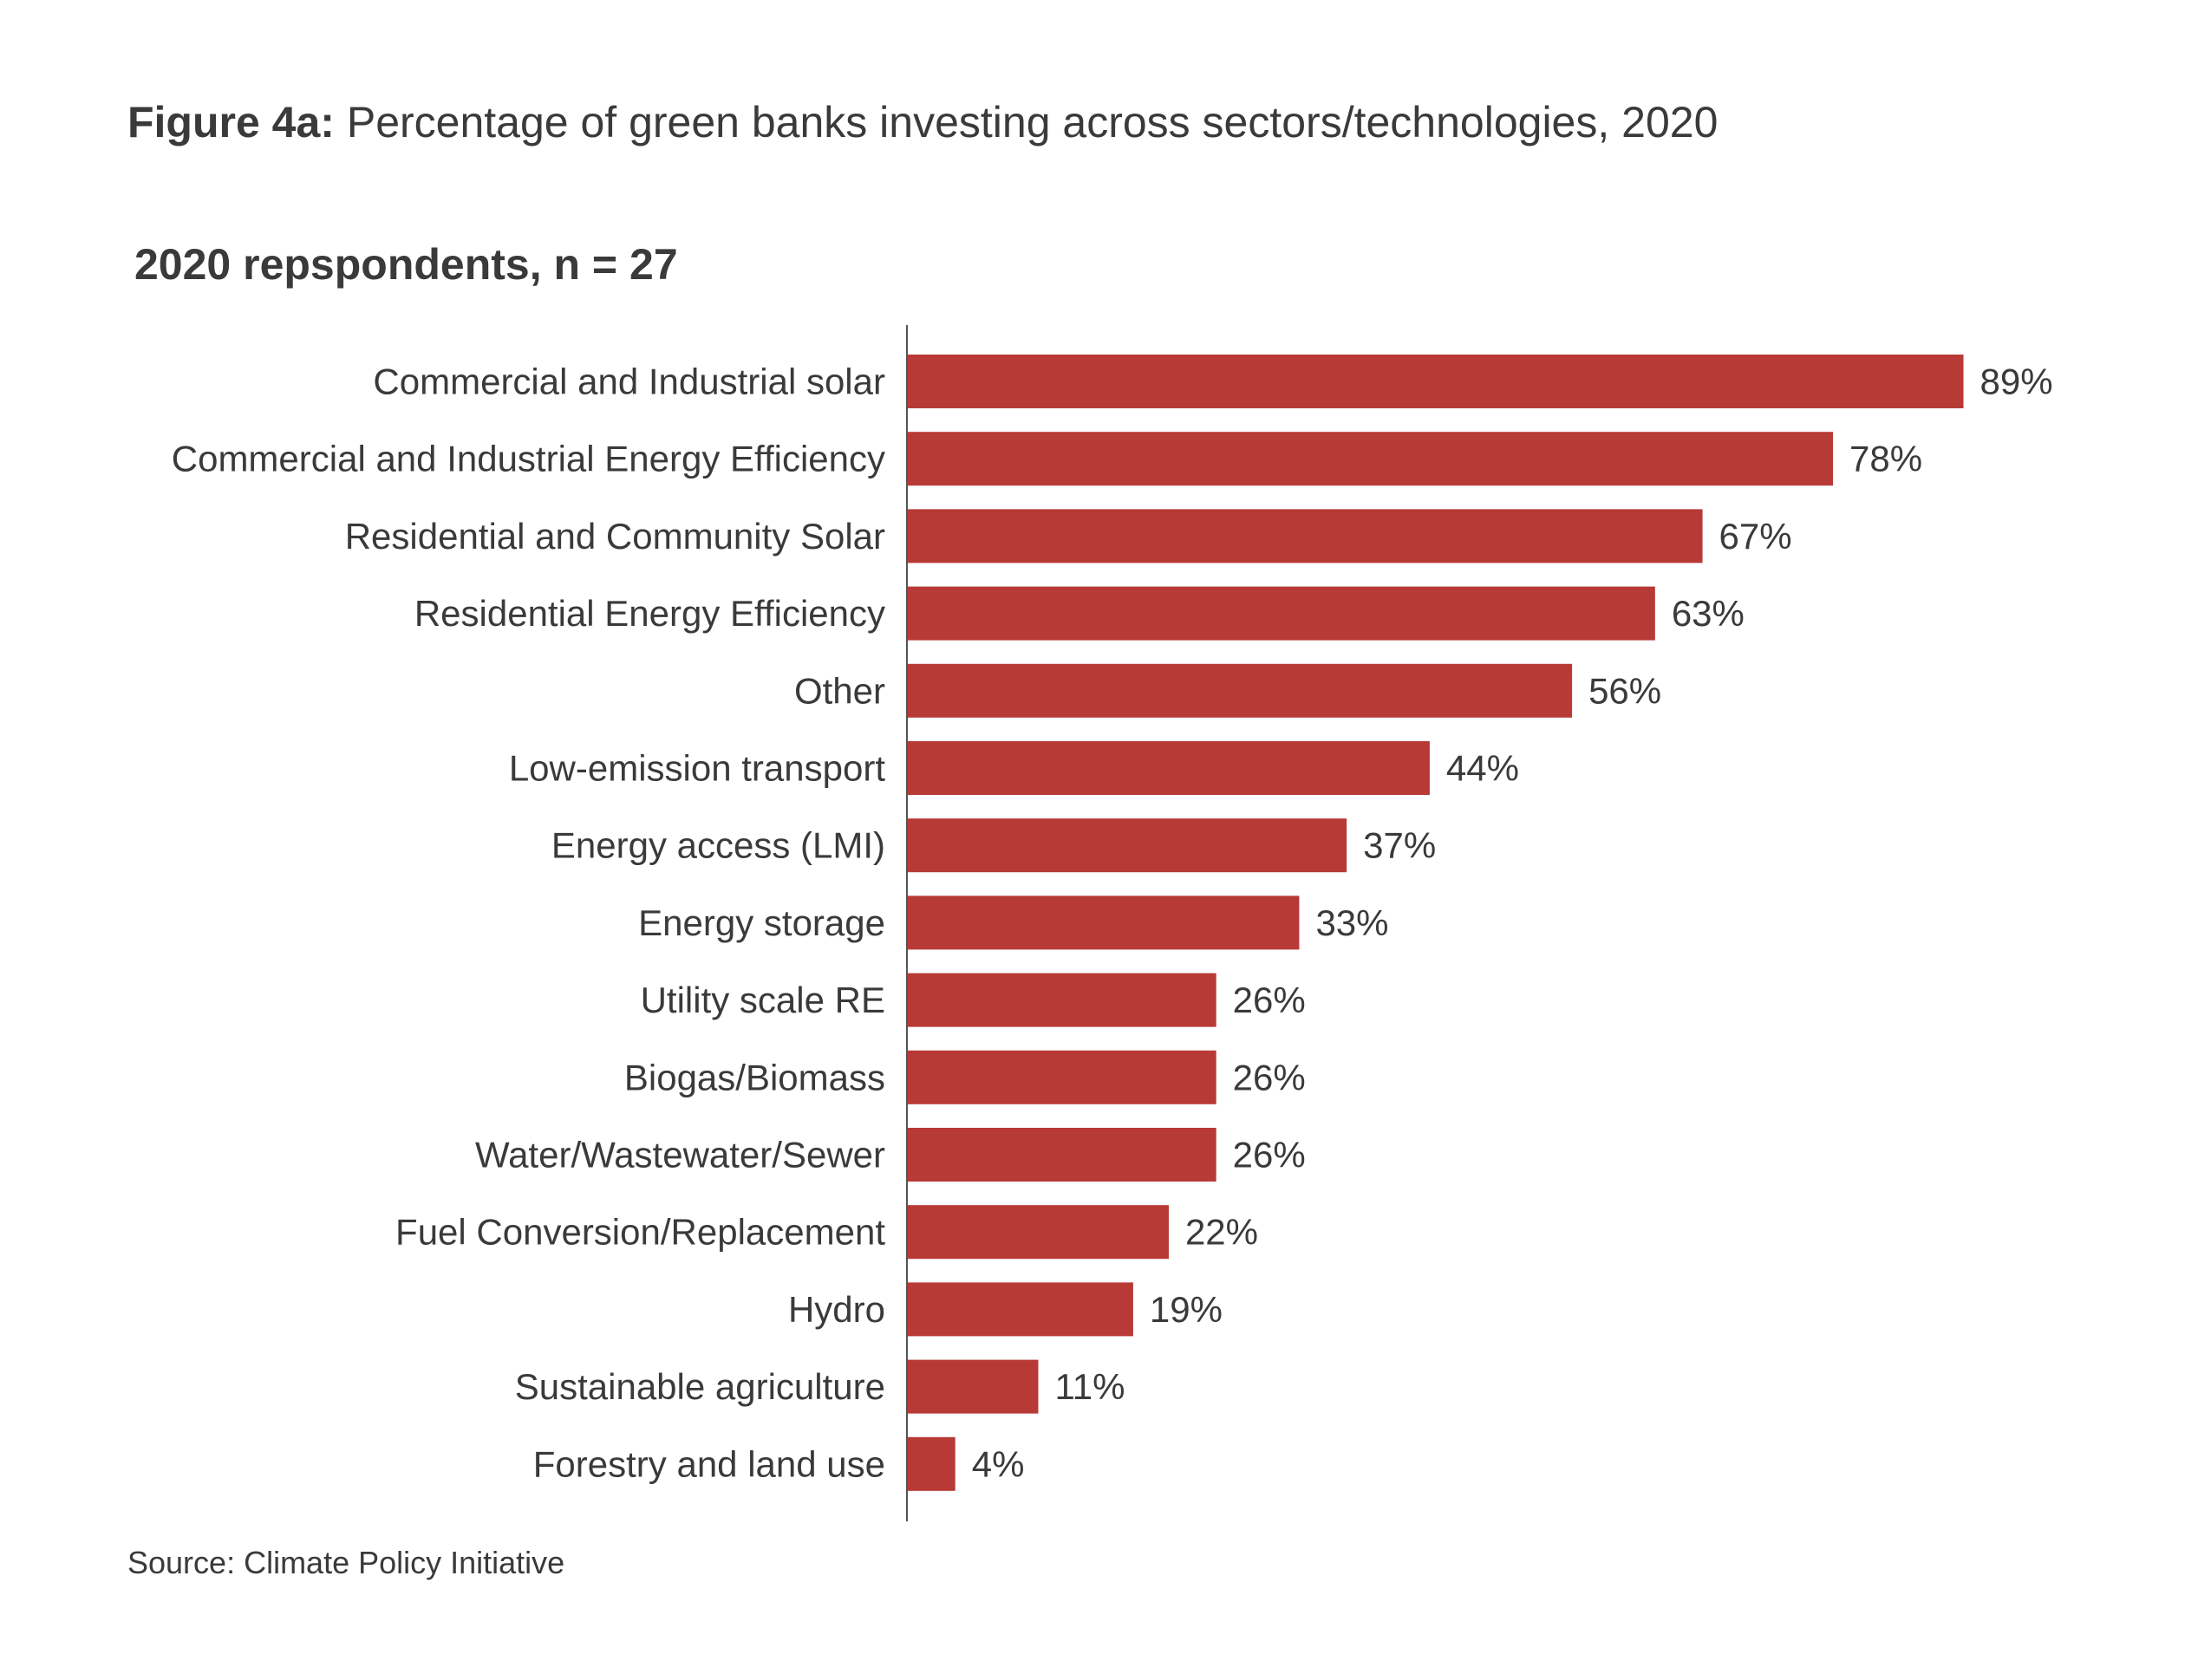 Image resolution: width=2211 pixels, height=1680 pixels. I want to click on category-label: Other, so click(840, 690).